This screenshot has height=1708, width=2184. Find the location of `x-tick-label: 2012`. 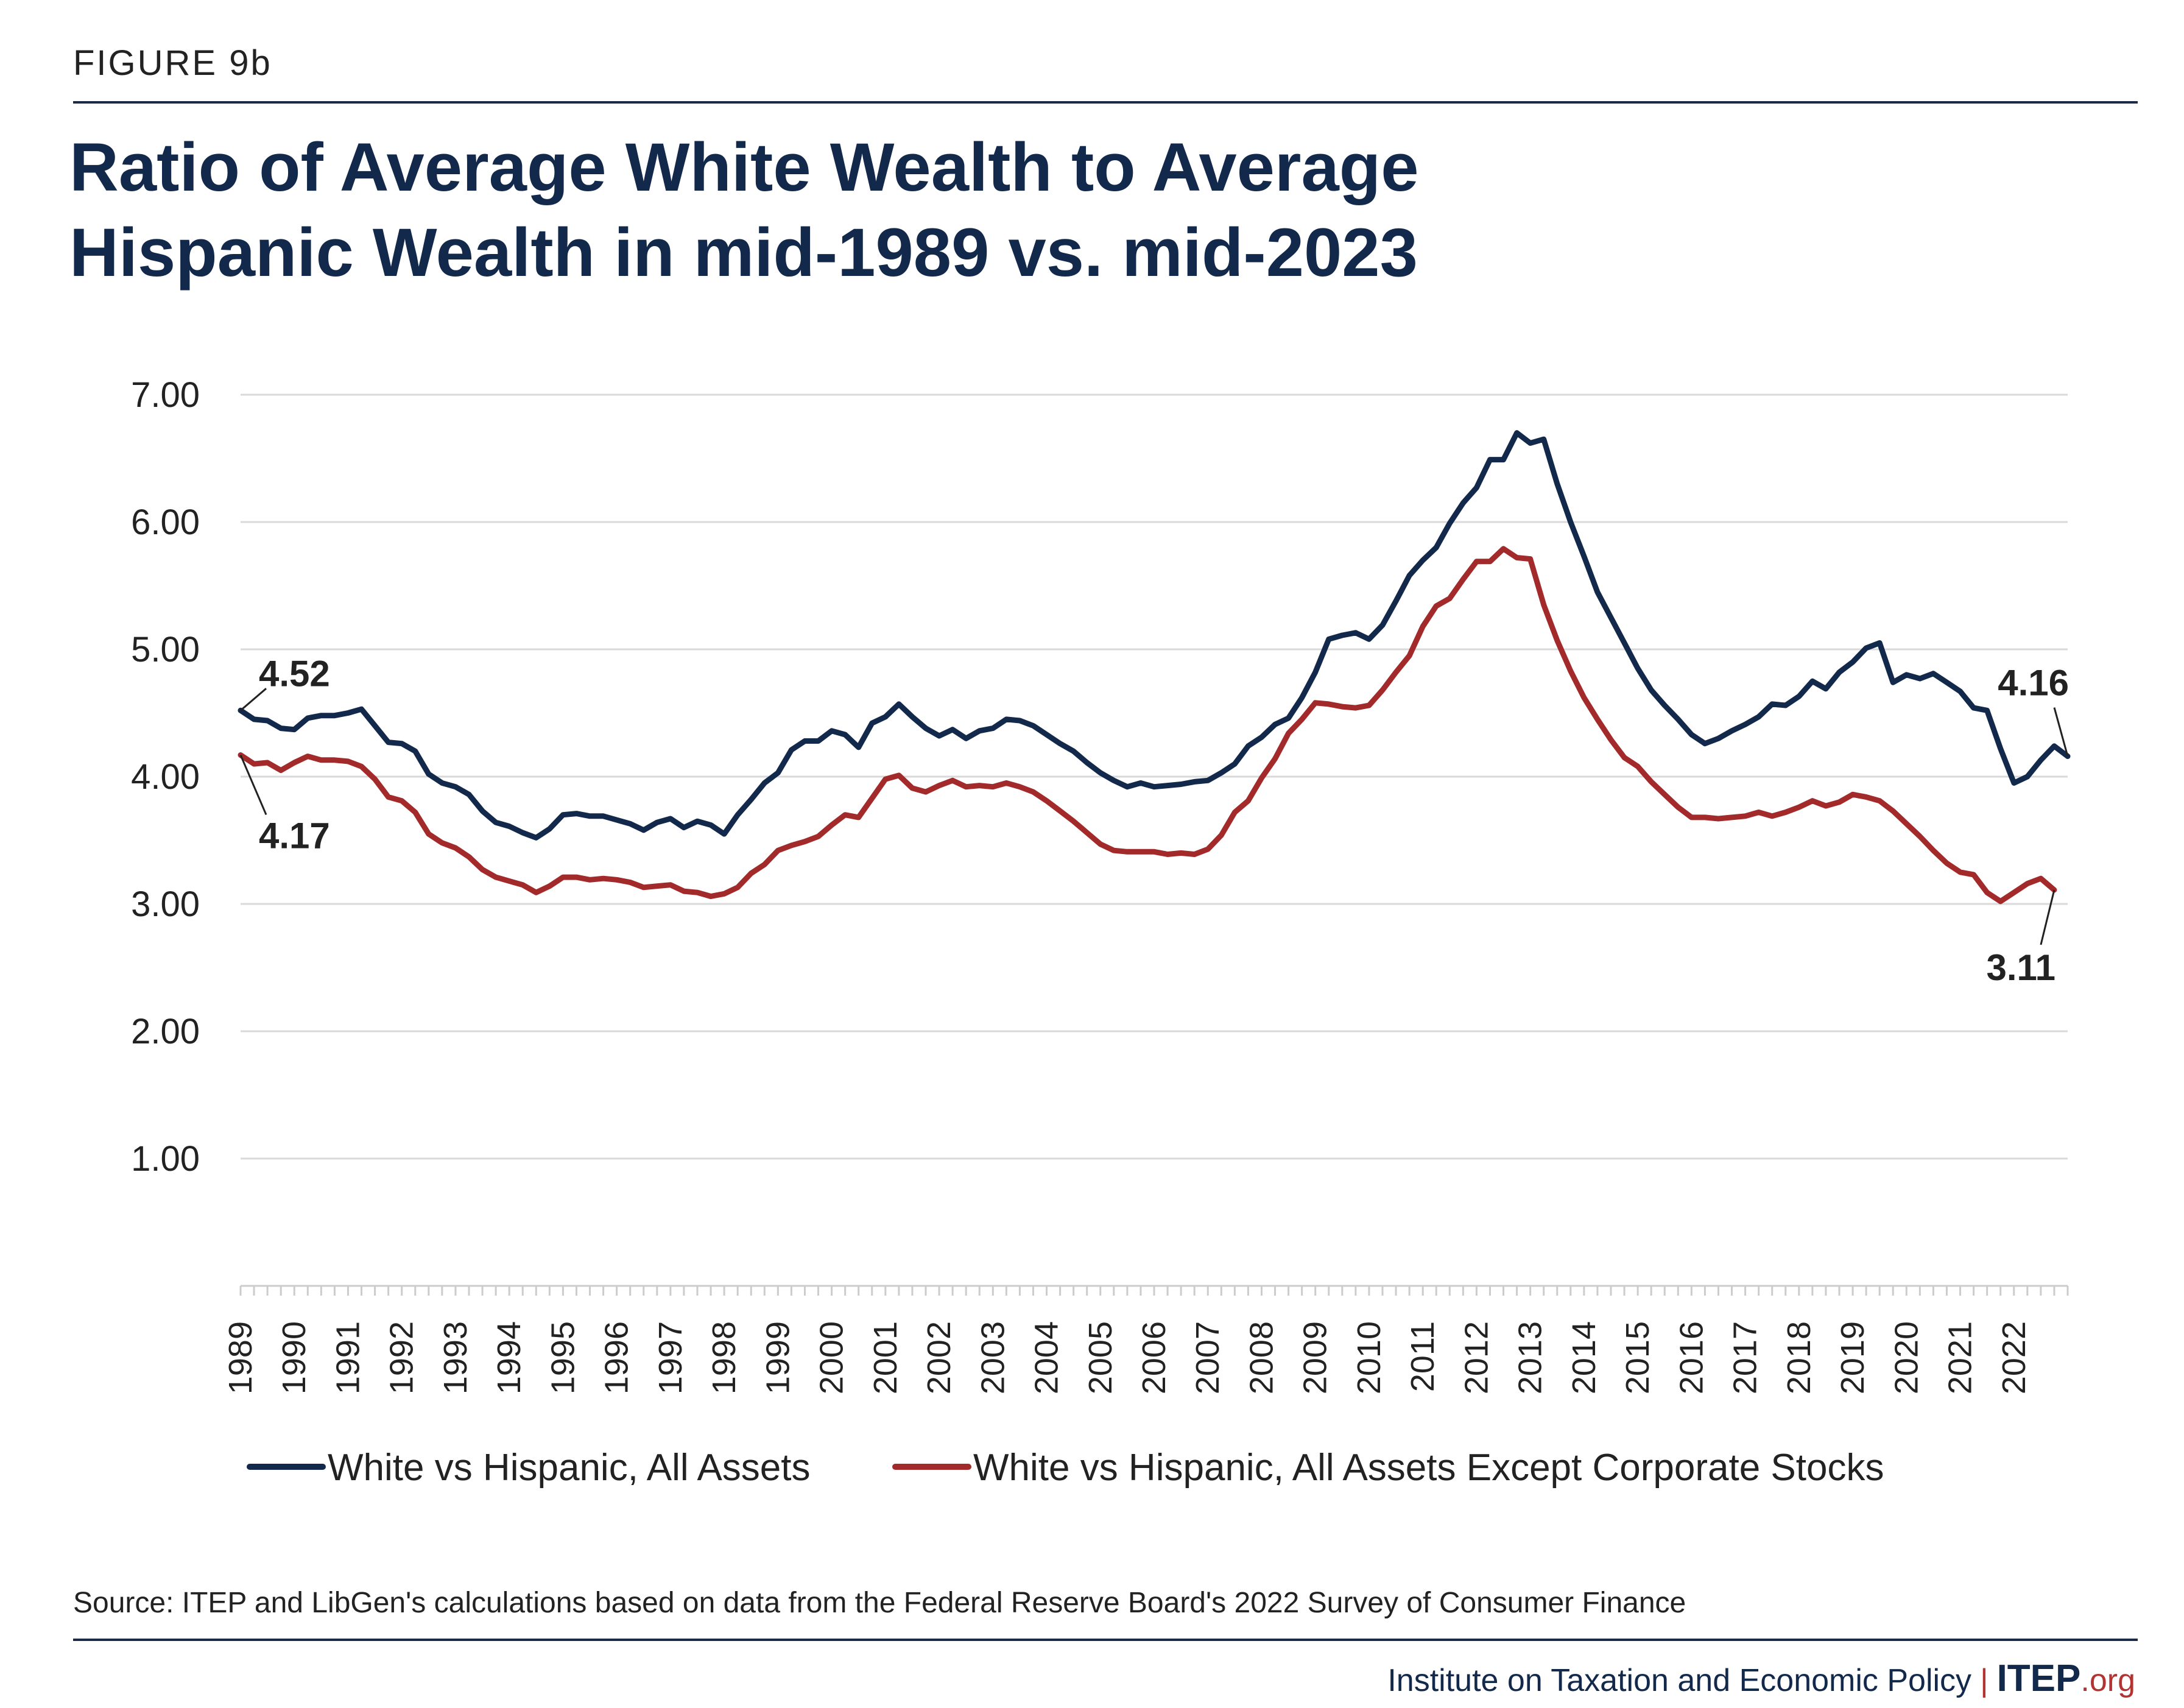

x-tick-label: 2012 is located at coordinates (1476, 1357).